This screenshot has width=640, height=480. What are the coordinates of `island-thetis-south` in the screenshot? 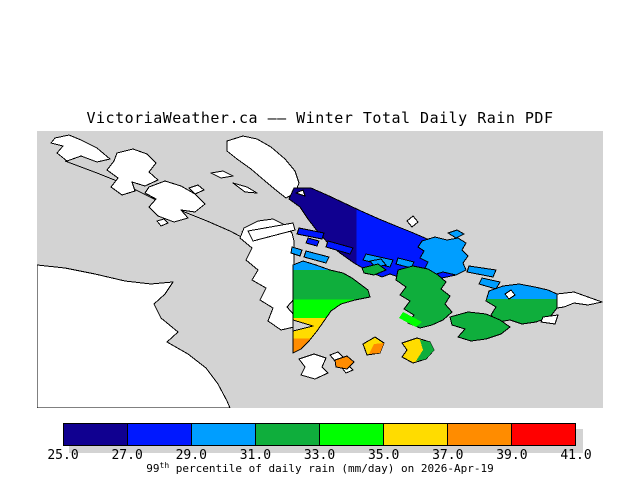 It's located at (175, 201).